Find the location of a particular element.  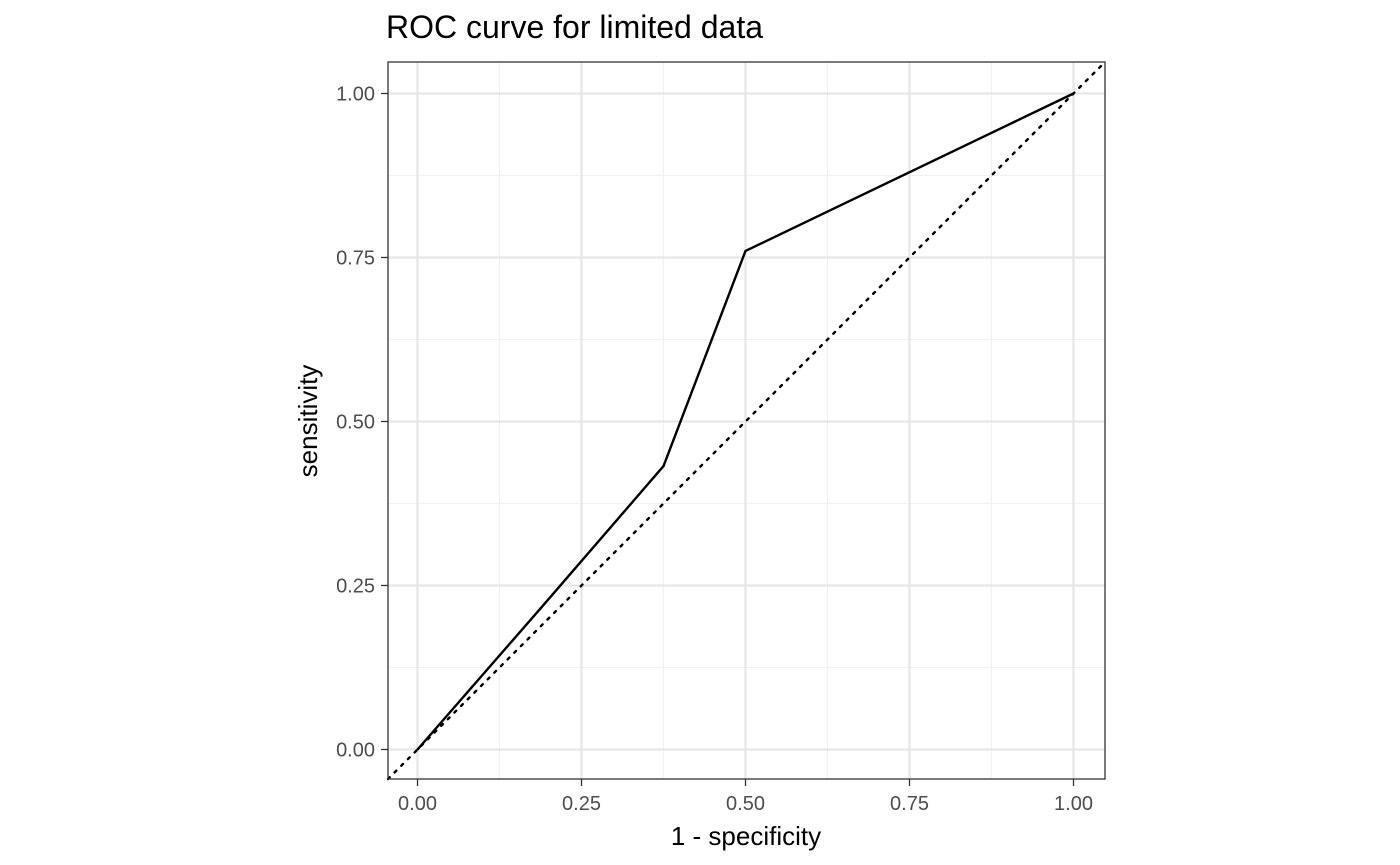

y-tick-label: 0.75 is located at coordinates (355, 258).